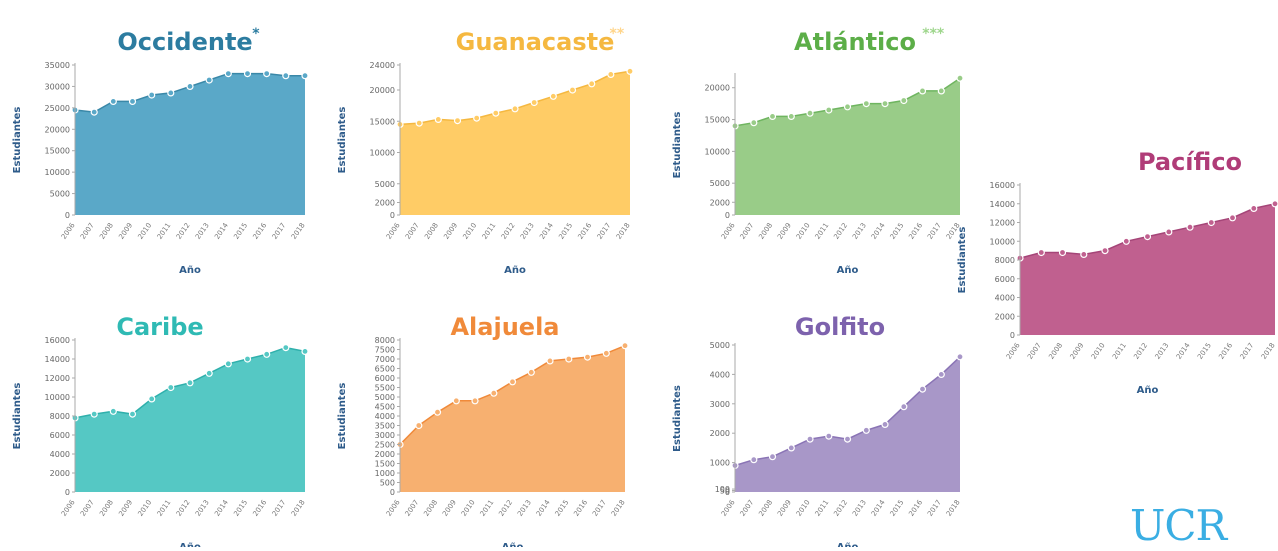 The height and width of the screenshot is (551, 1278). What do you see at coordinates (57, 359) in the screenshot?
I see `y-tick-label-caribe: 14000` at bounding box center [57, 359].